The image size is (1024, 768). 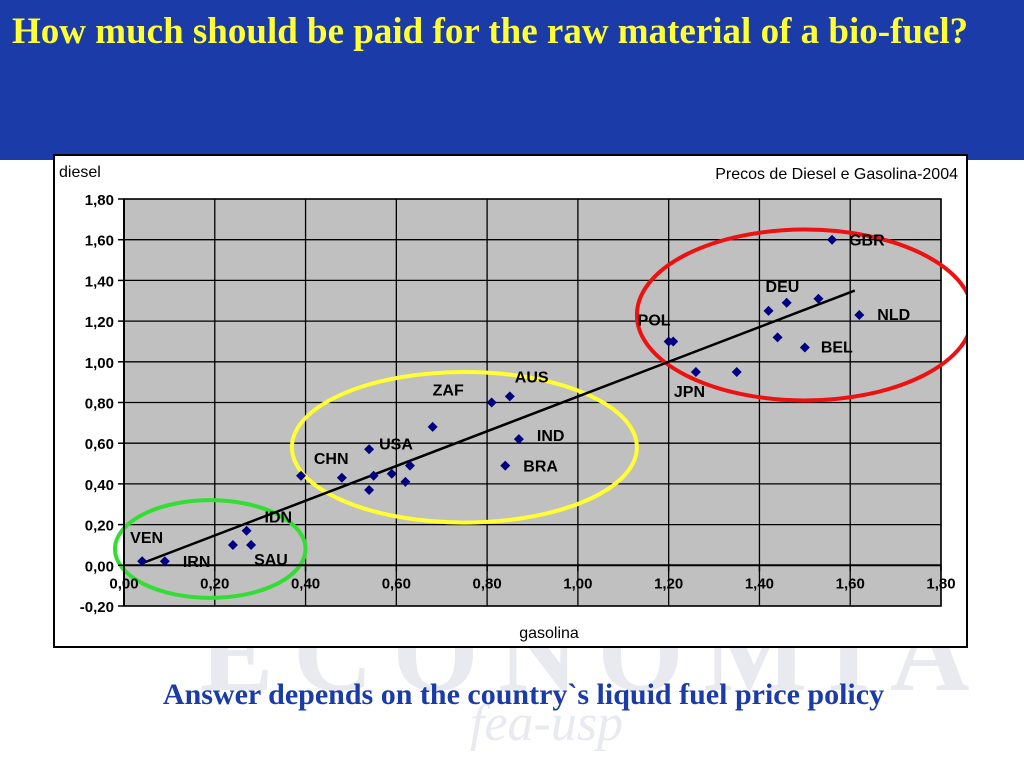 I want to click on y-tick-label: 0,00, so click(x=99, y=566).